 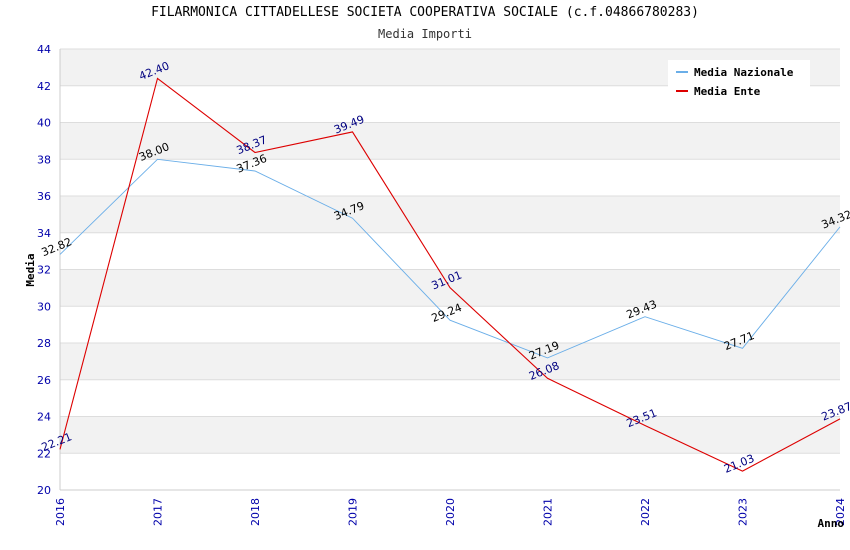 I want to click on y-tick-label: 30, so click(x=44, y=306).